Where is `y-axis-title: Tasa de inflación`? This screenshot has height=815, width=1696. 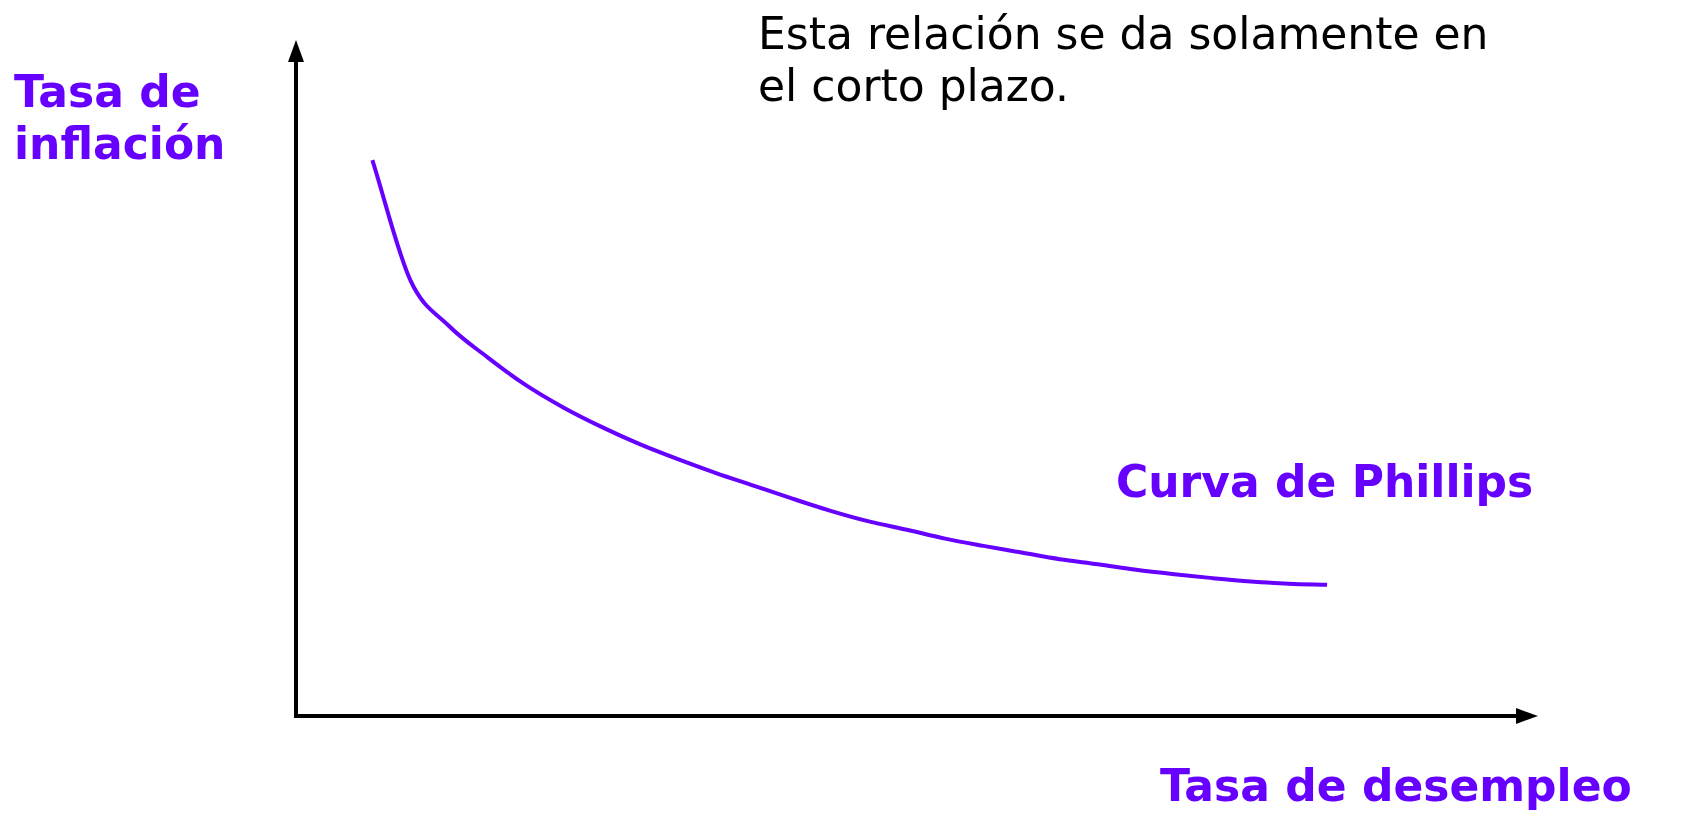 y-axis-title: Tasa de inflación is located at coordinates (120, 118).